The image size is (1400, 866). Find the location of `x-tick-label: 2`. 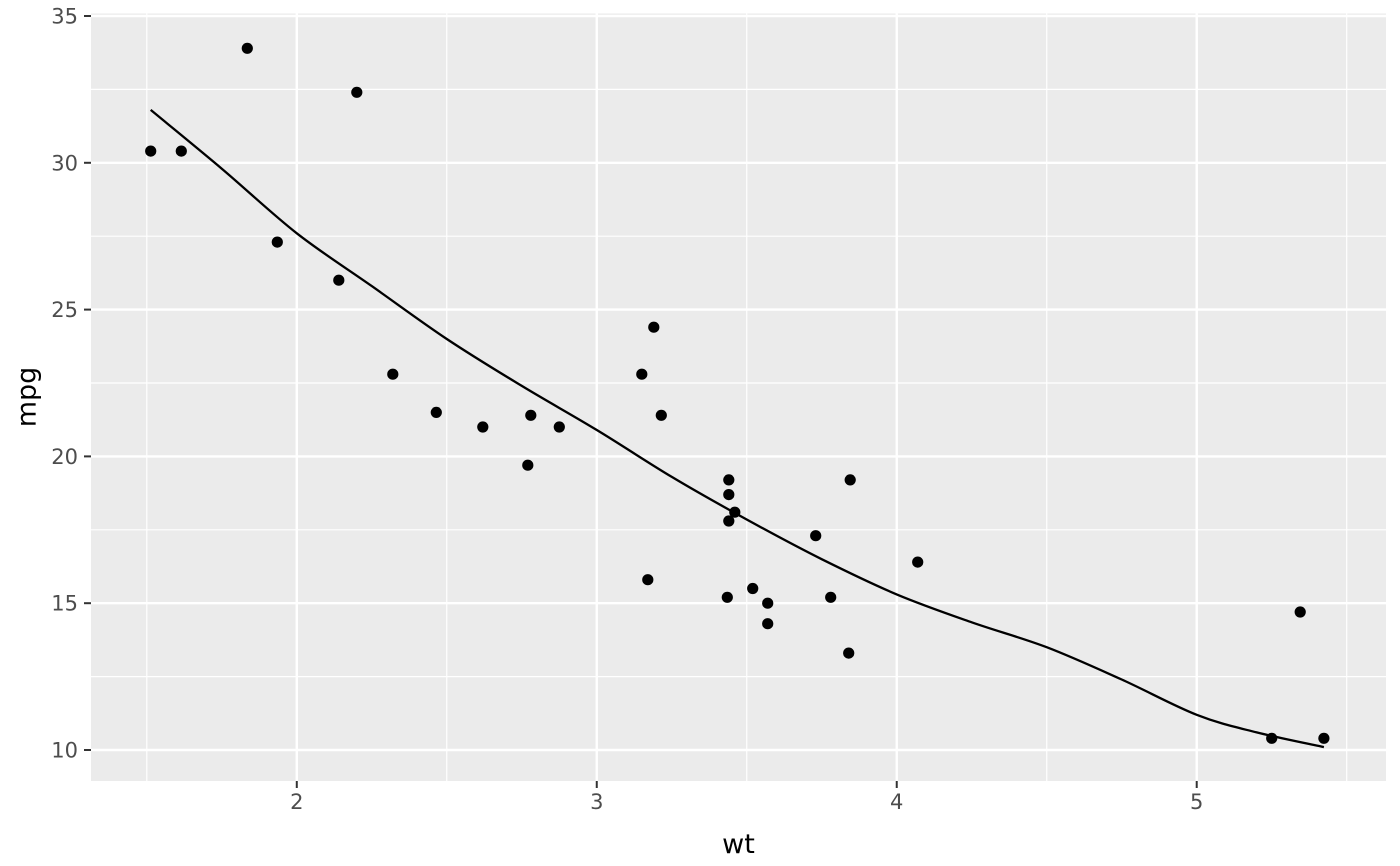

x-tick-label: 2 is located at coordinates (296, 802).